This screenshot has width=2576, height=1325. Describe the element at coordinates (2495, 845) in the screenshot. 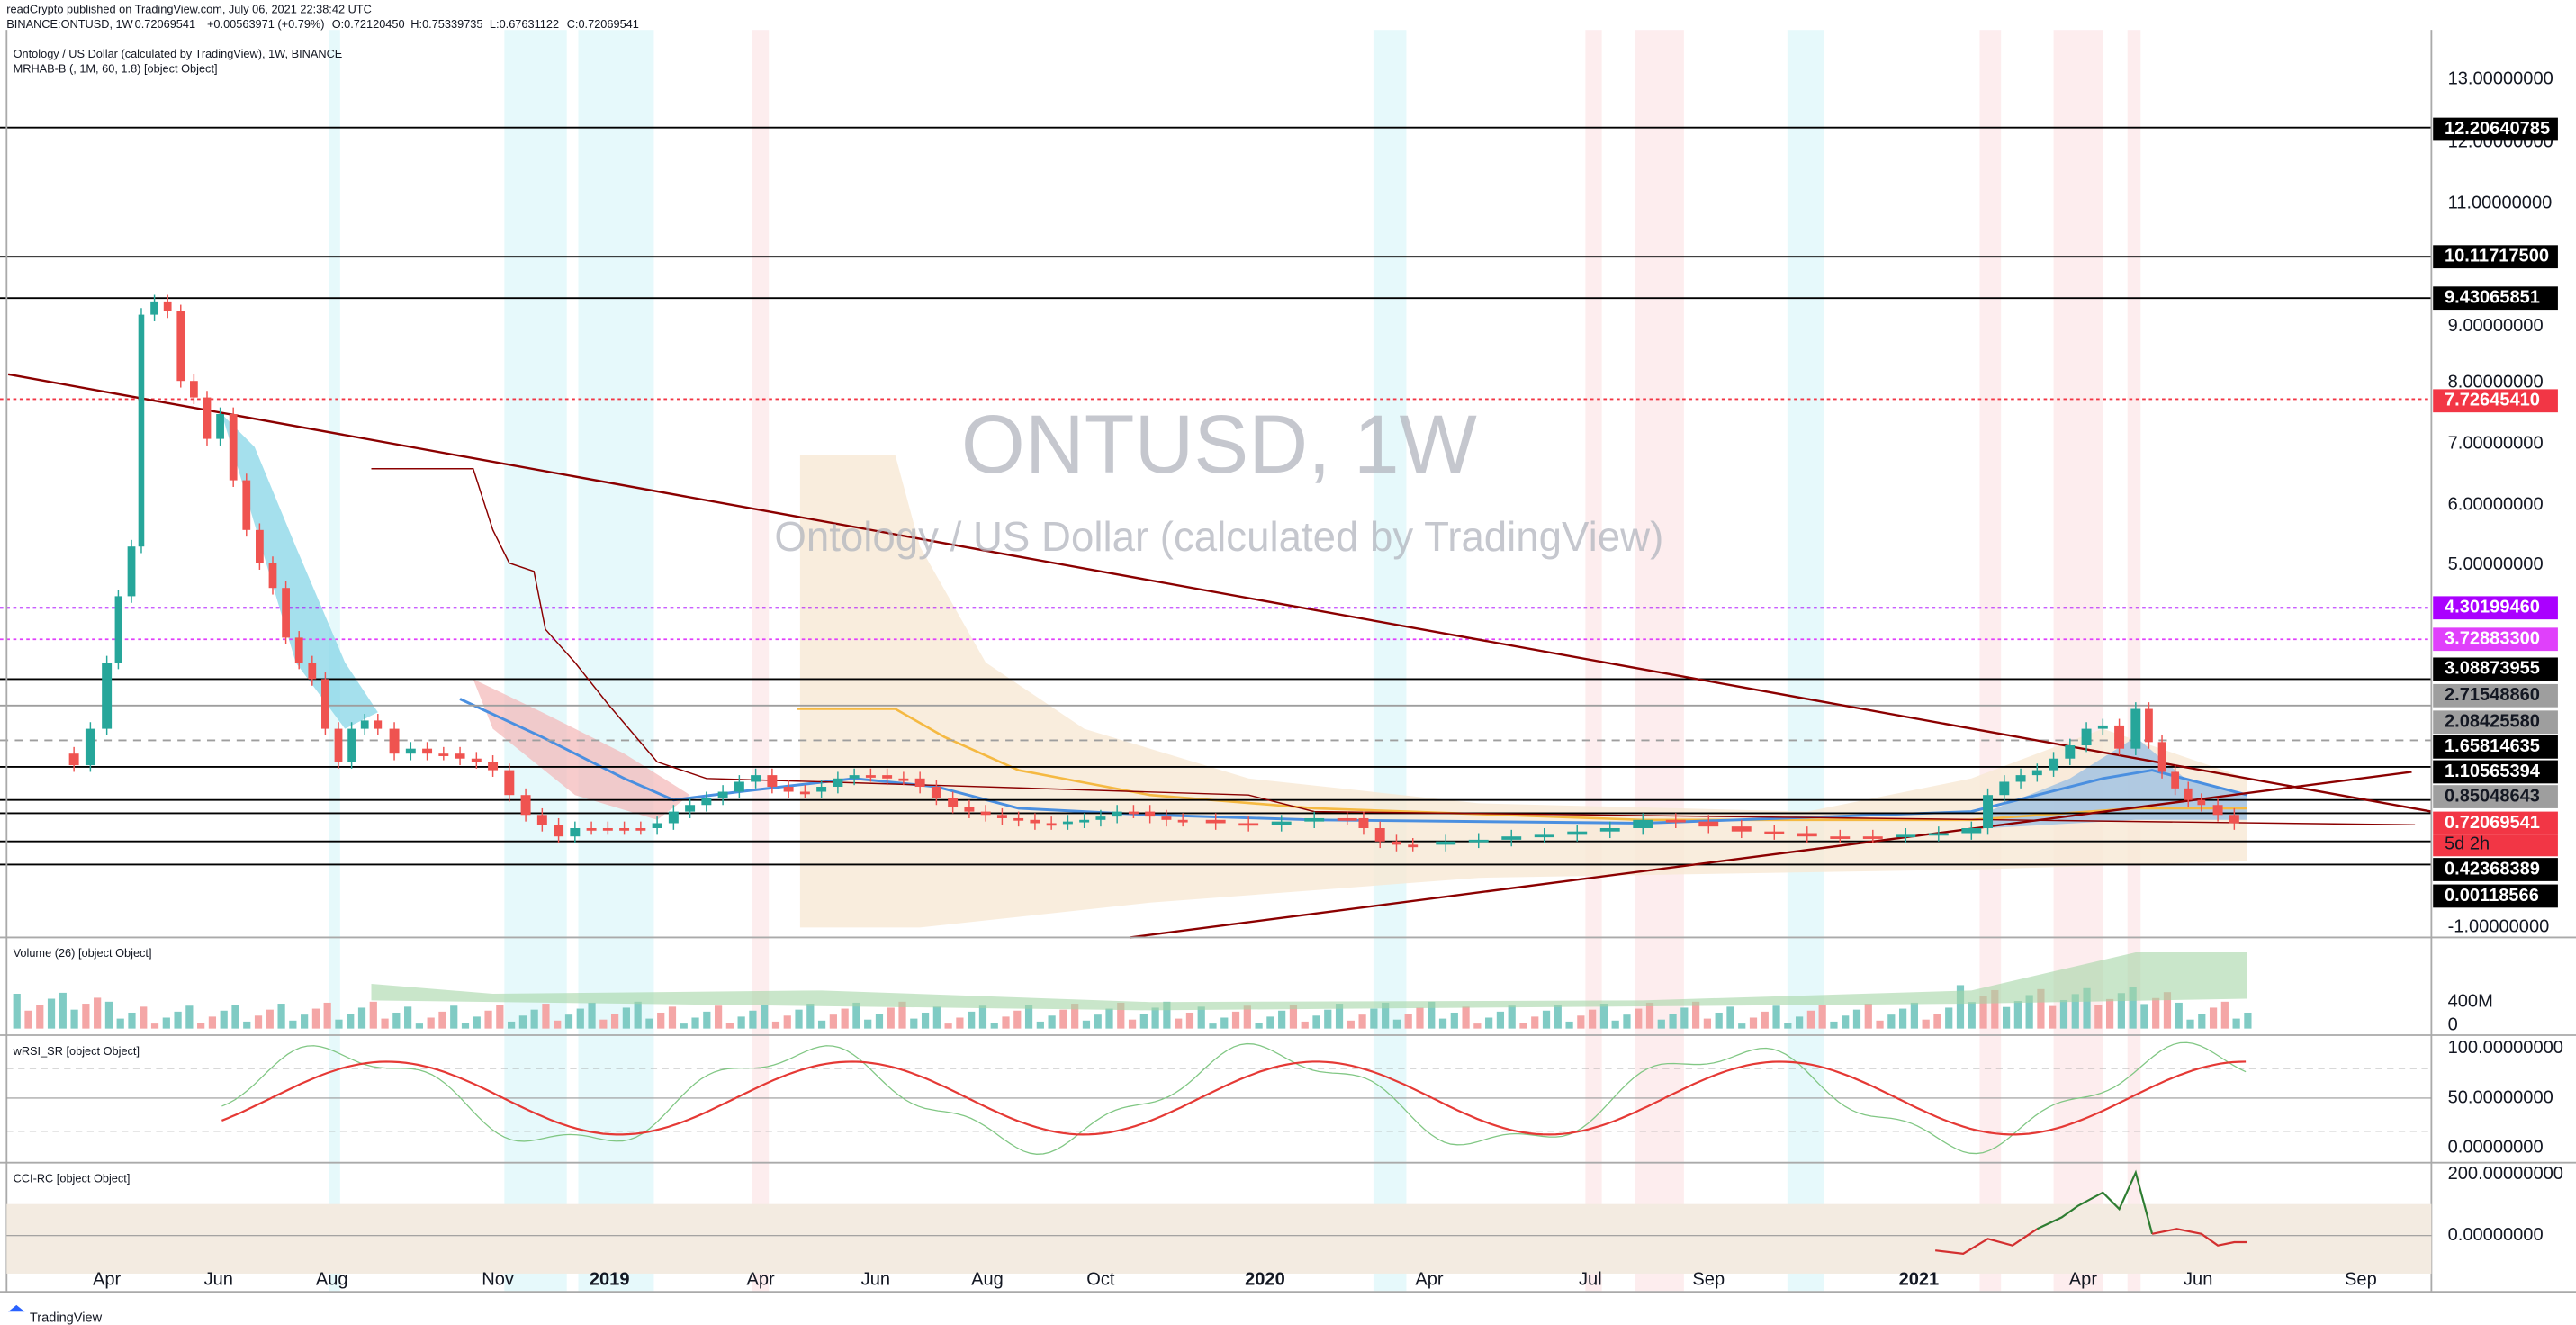

I see `countdown-box` at that location.